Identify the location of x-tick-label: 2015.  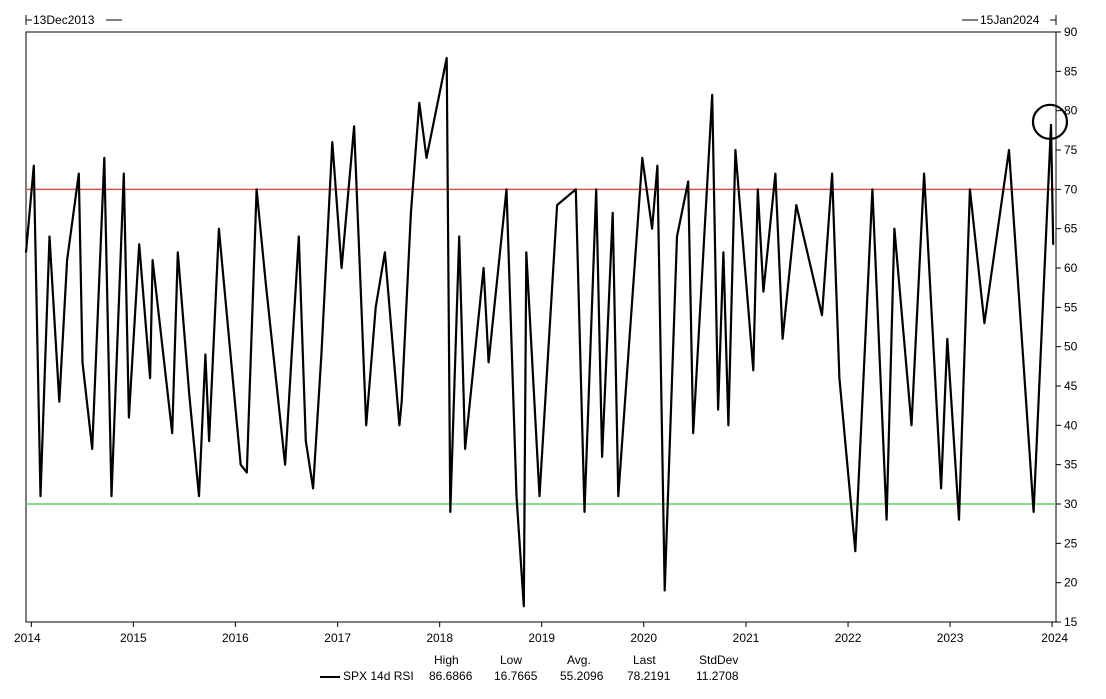
(133, 638).